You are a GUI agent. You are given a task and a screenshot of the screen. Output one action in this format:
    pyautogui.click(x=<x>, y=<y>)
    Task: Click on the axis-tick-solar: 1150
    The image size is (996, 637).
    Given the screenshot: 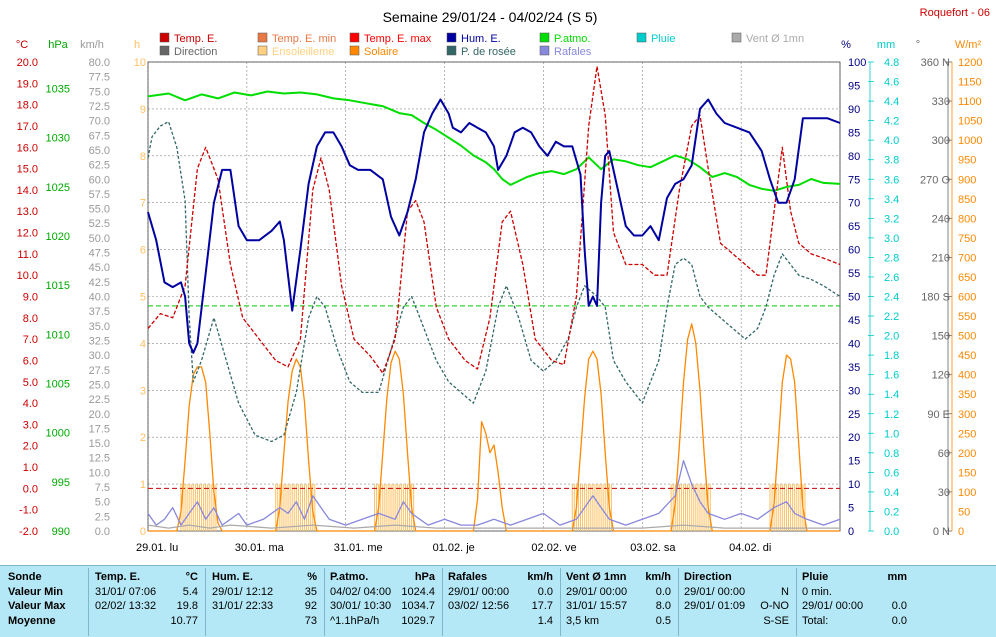 What is the action you would take?
    pyautogui.click(x=970, y=83)
    